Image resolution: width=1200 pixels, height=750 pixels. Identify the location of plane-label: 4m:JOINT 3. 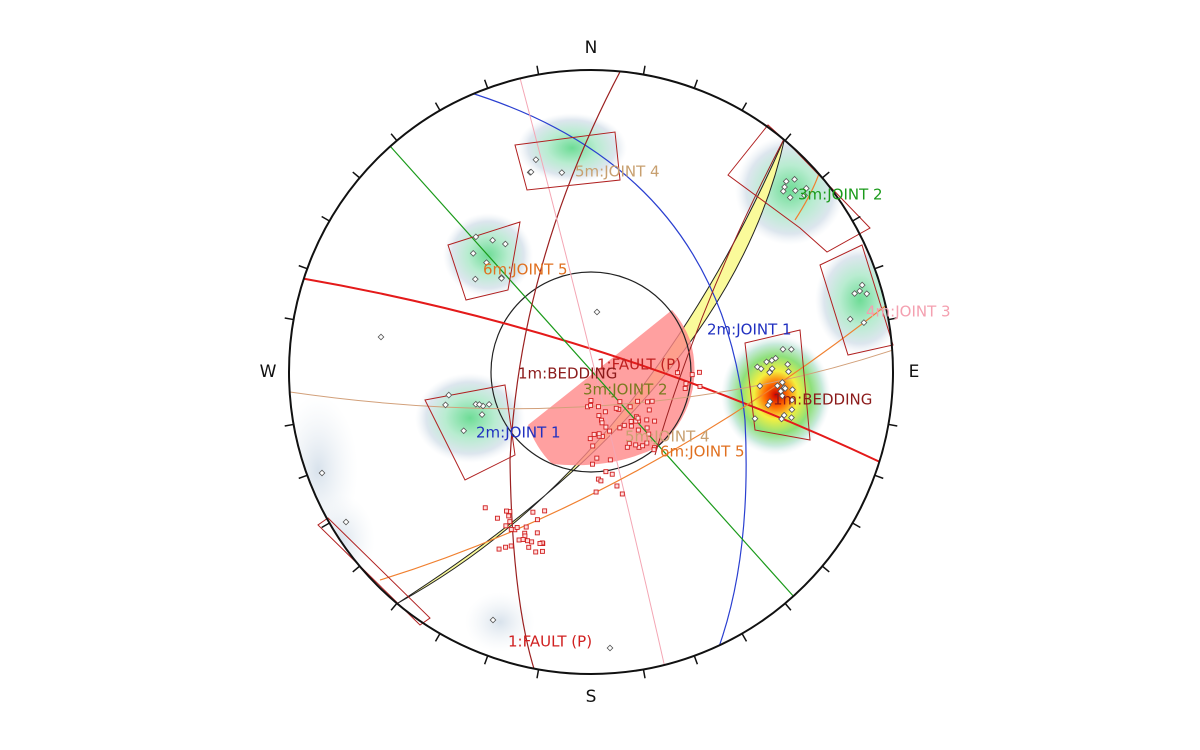
(908, 312).